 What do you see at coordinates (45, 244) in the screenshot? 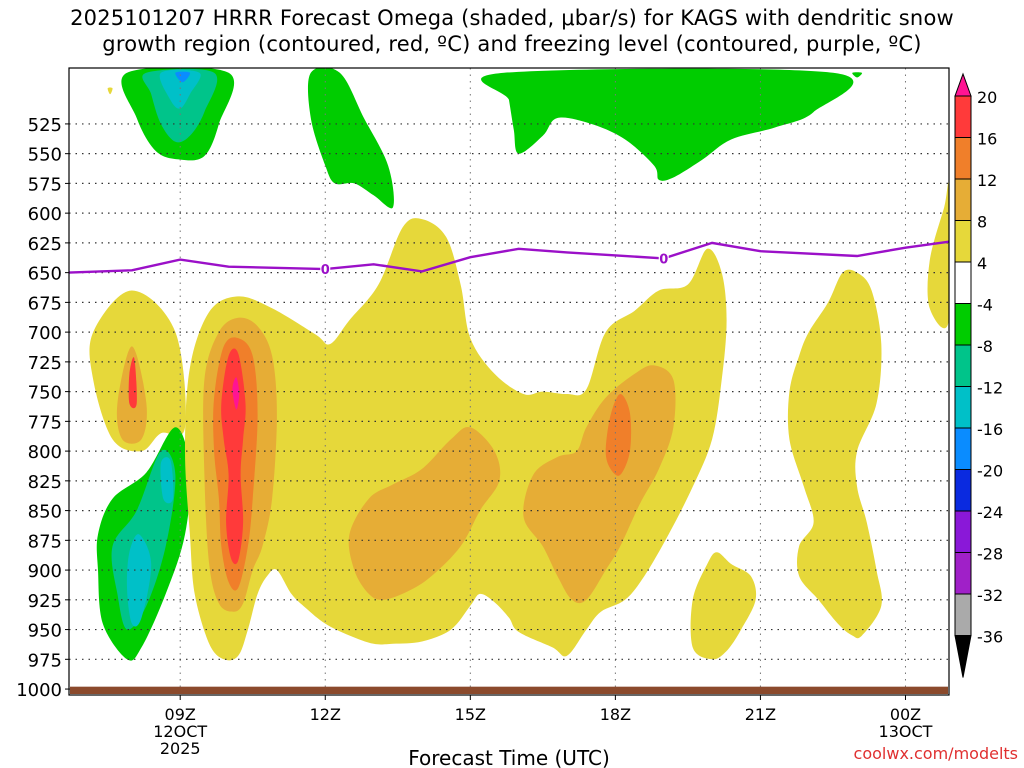
I see `y-tick-label: 625` at bounding box center [45, 244].